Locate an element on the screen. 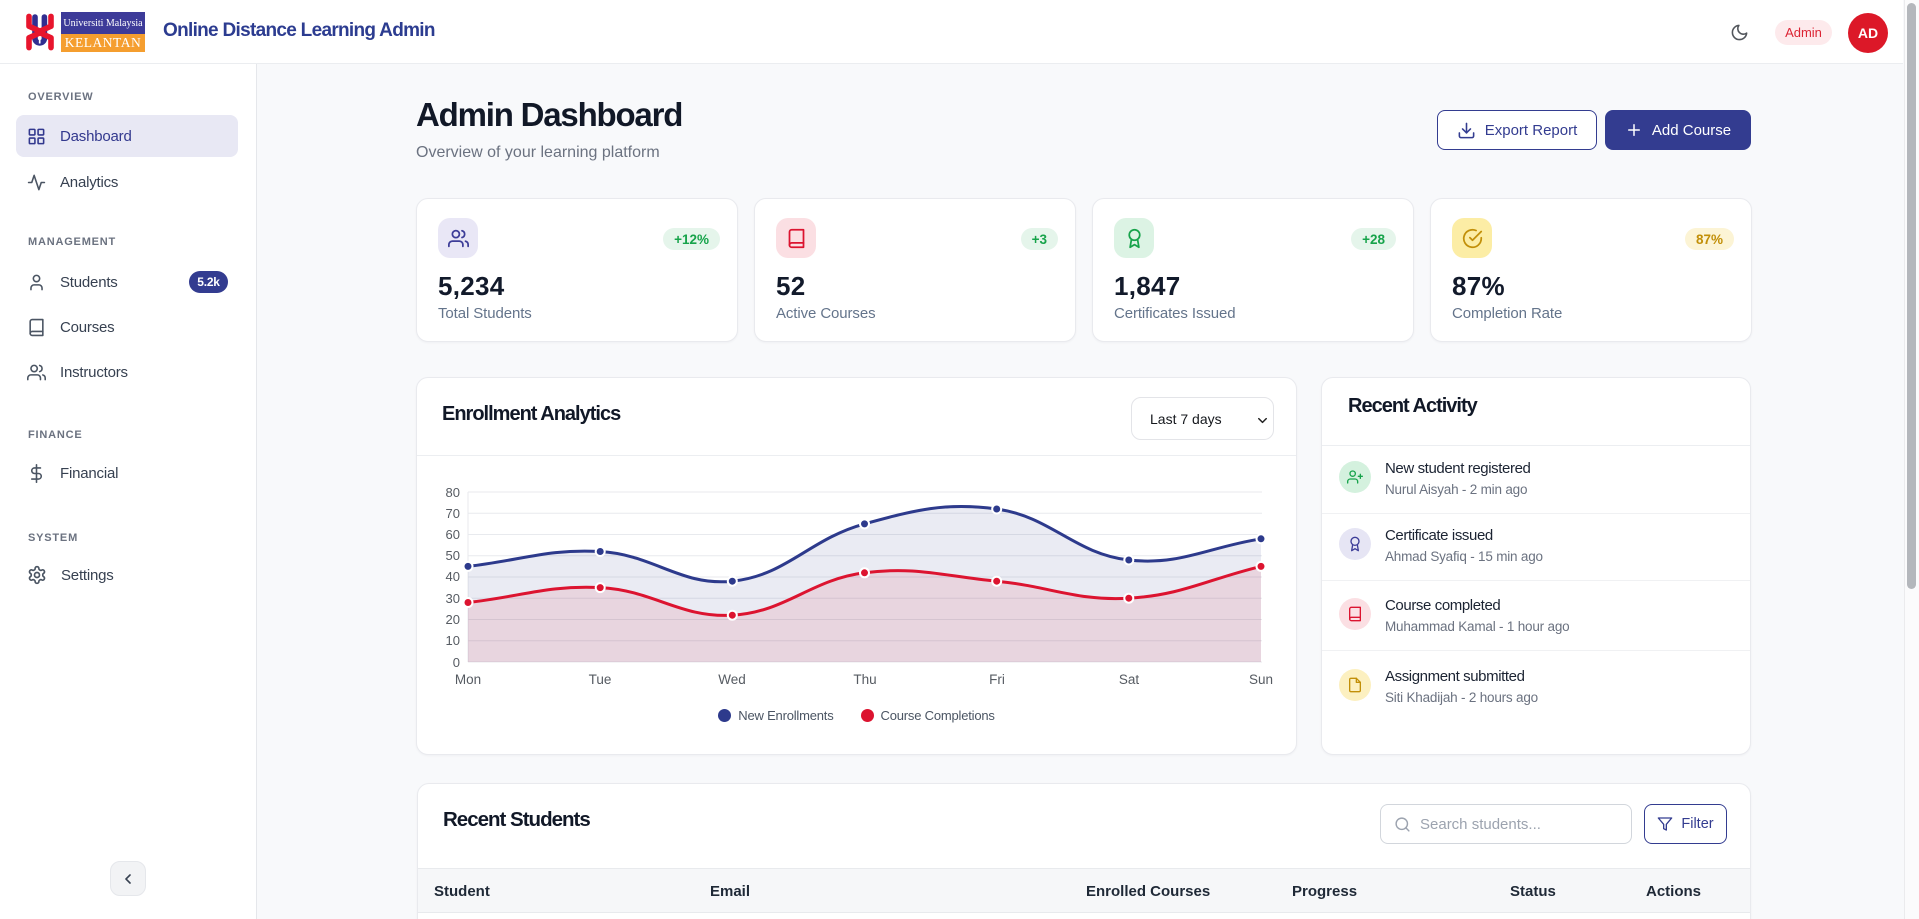 The width and height of the screenshot is (1919, 919). svg-text: 0 is located at coordinates (456, 662).